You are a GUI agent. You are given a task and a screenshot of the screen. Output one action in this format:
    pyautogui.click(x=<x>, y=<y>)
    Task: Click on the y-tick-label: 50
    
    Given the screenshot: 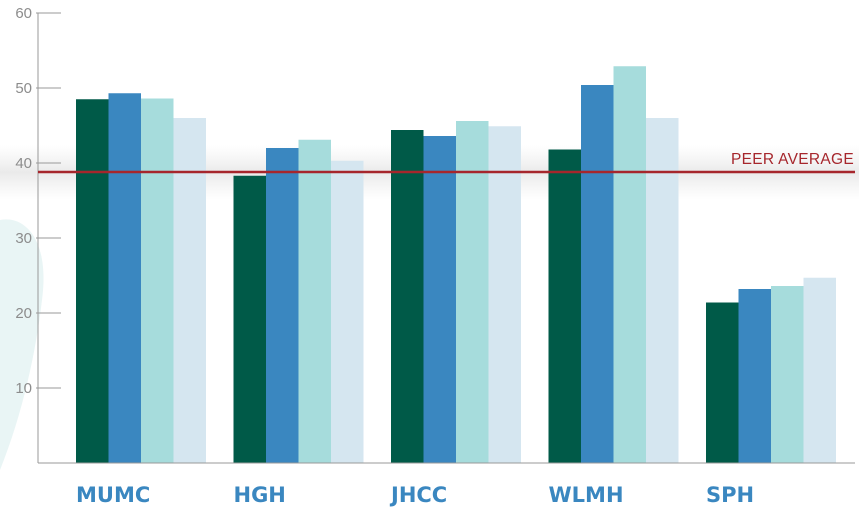 What is the action you would take?
    pyautogui.click(x=23, y=88)
    